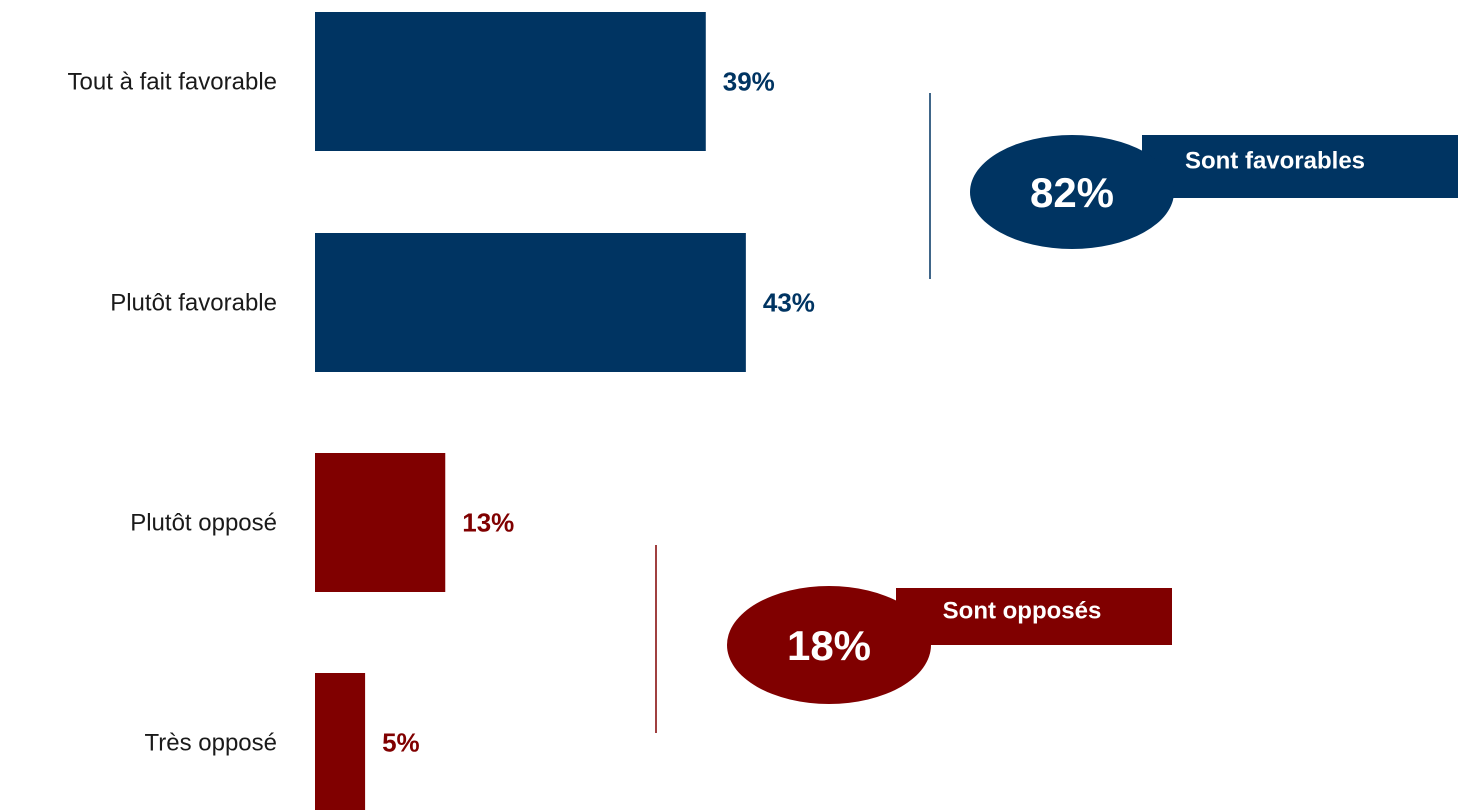 This screenshot has height=810, width=1458. I want to click on bar-plutot-favorable, so click(530, 302).